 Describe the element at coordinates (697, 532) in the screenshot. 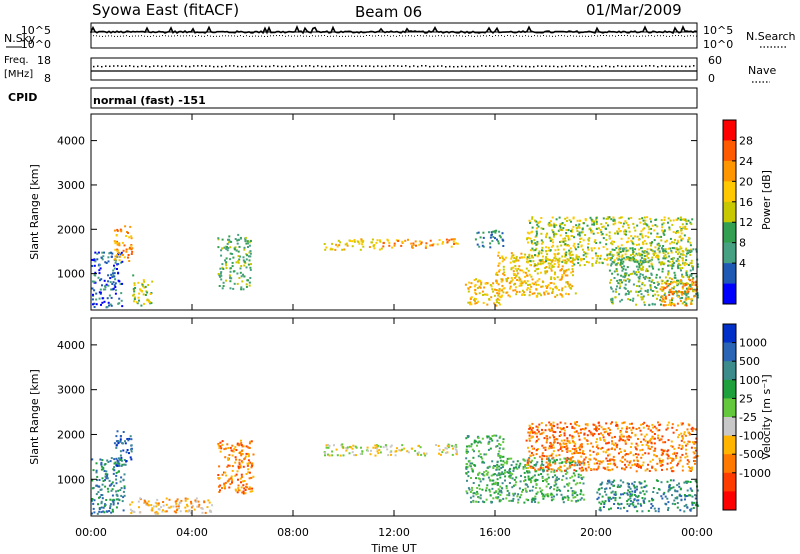

I see `x-tick-label: 00:00` at that location.